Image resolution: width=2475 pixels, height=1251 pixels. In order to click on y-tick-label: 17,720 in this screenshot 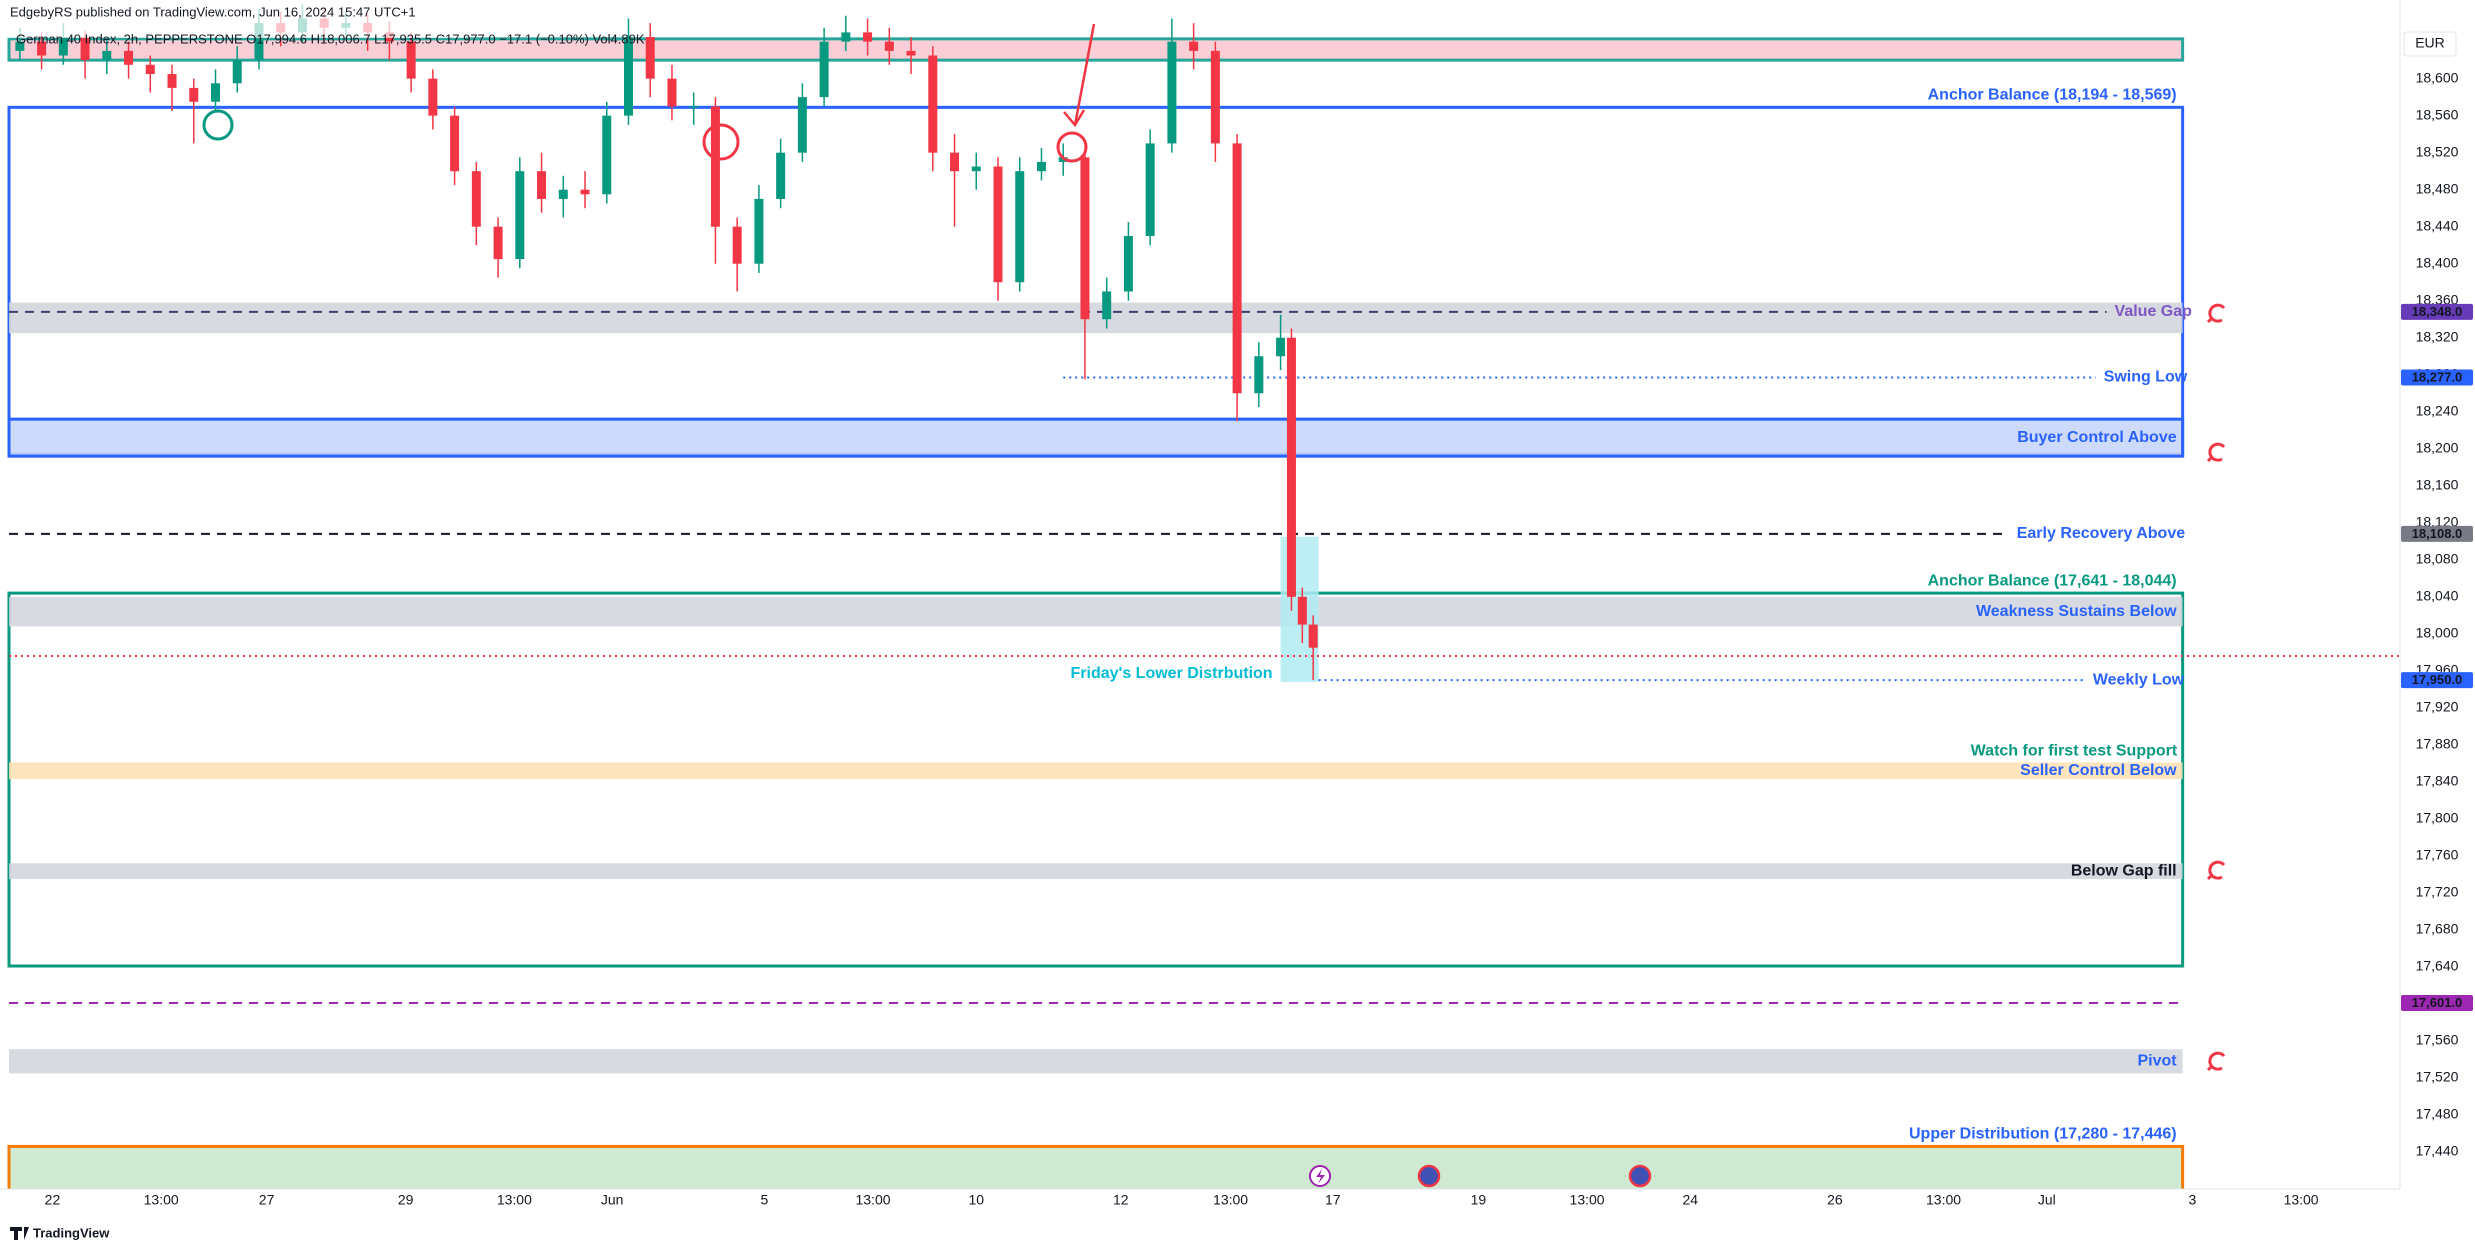, I will do `click(2437, 892)`.